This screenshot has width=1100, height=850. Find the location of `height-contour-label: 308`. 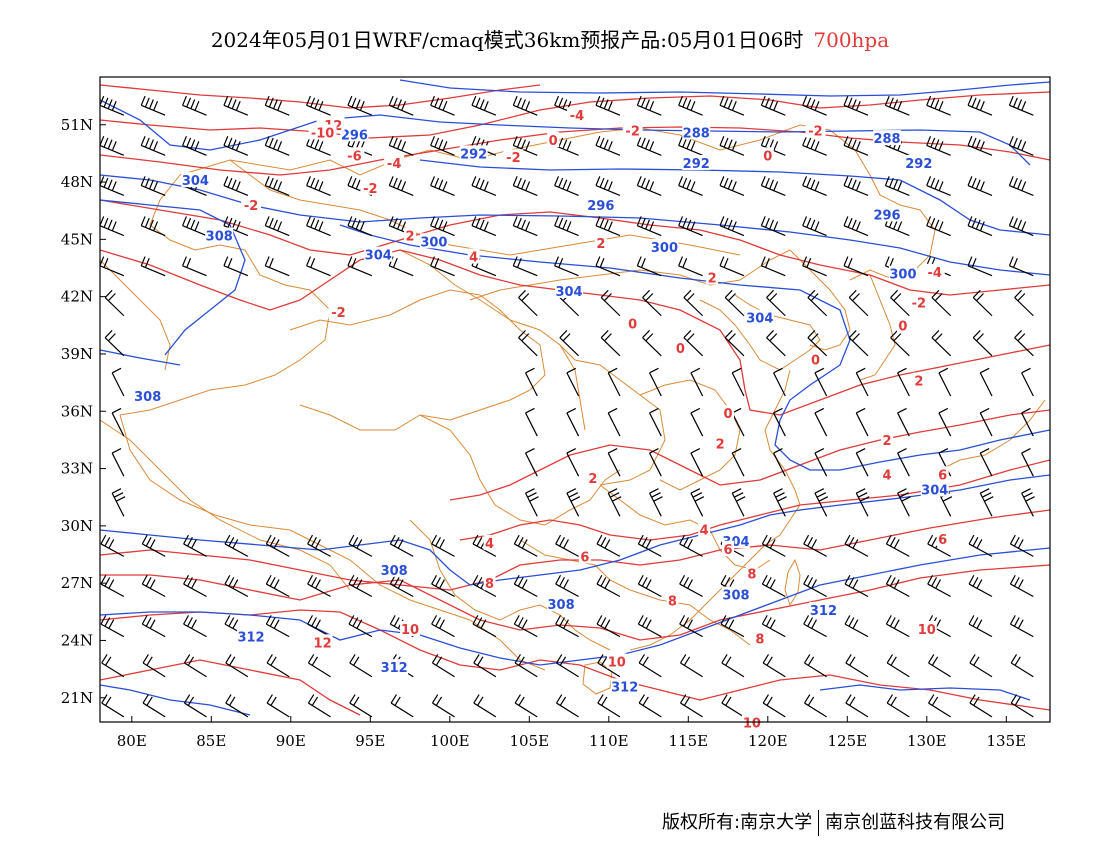

height-contour-label: 308 is located at coordinates (219, 237).